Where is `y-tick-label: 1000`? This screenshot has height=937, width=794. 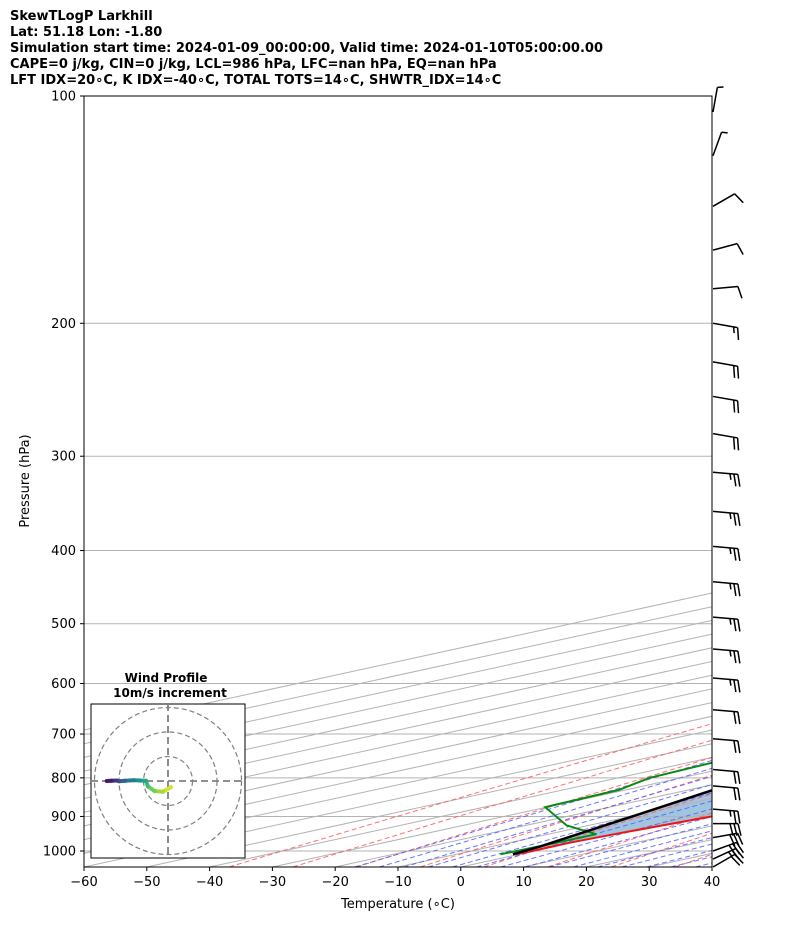
y-tick-label: 1000 is located at coordinates (59, 852).